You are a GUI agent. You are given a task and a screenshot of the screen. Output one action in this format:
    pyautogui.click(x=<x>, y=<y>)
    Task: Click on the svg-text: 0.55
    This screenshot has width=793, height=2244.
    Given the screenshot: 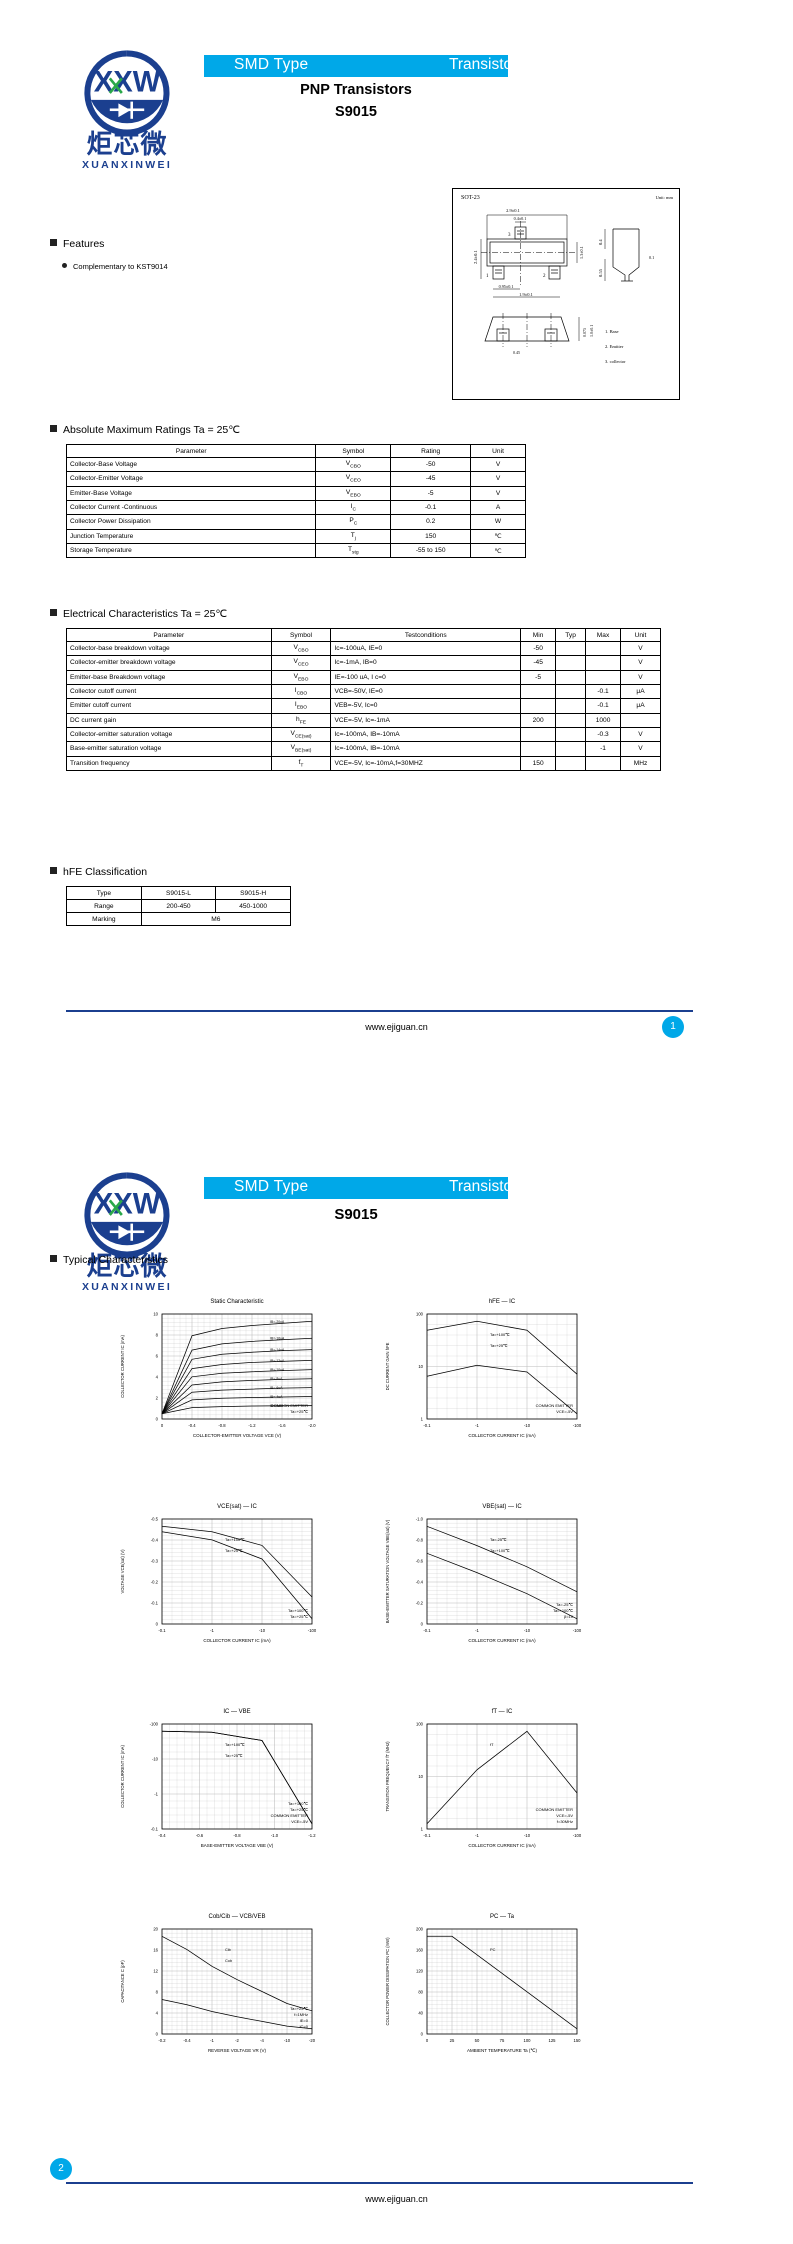 What is the action you would take?
    pyautogui.click(x=600, y=272)
    